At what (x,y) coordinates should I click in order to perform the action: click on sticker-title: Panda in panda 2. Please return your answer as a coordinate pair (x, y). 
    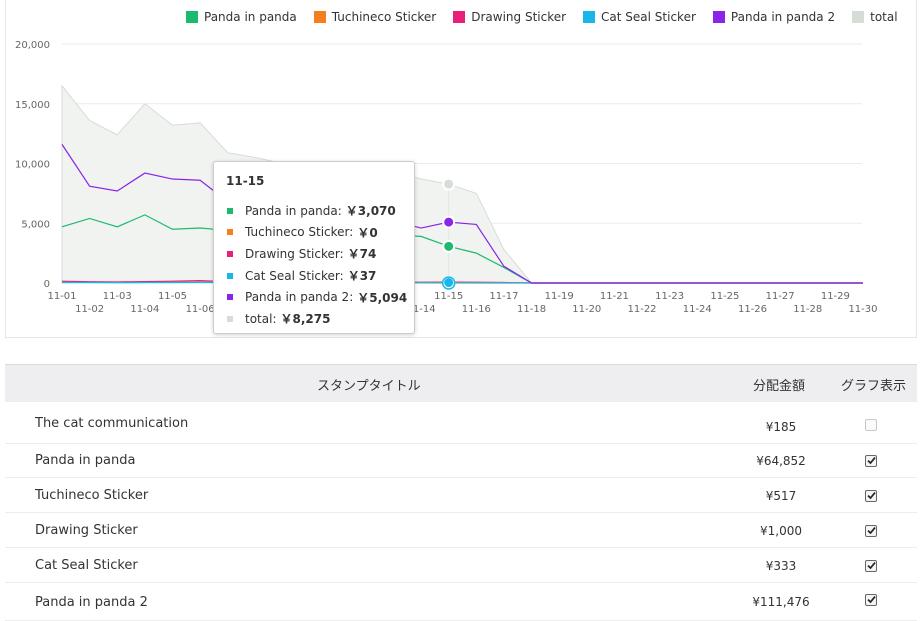
    Looking at the image, I should click on (91, 602).